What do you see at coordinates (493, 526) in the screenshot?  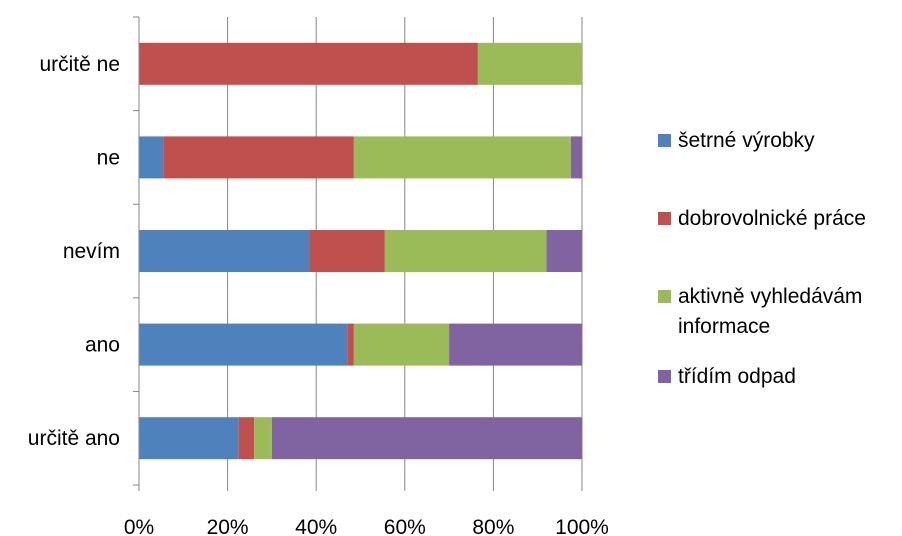 I see `x-tick-label: 80%` at bounding box center [493, 526].